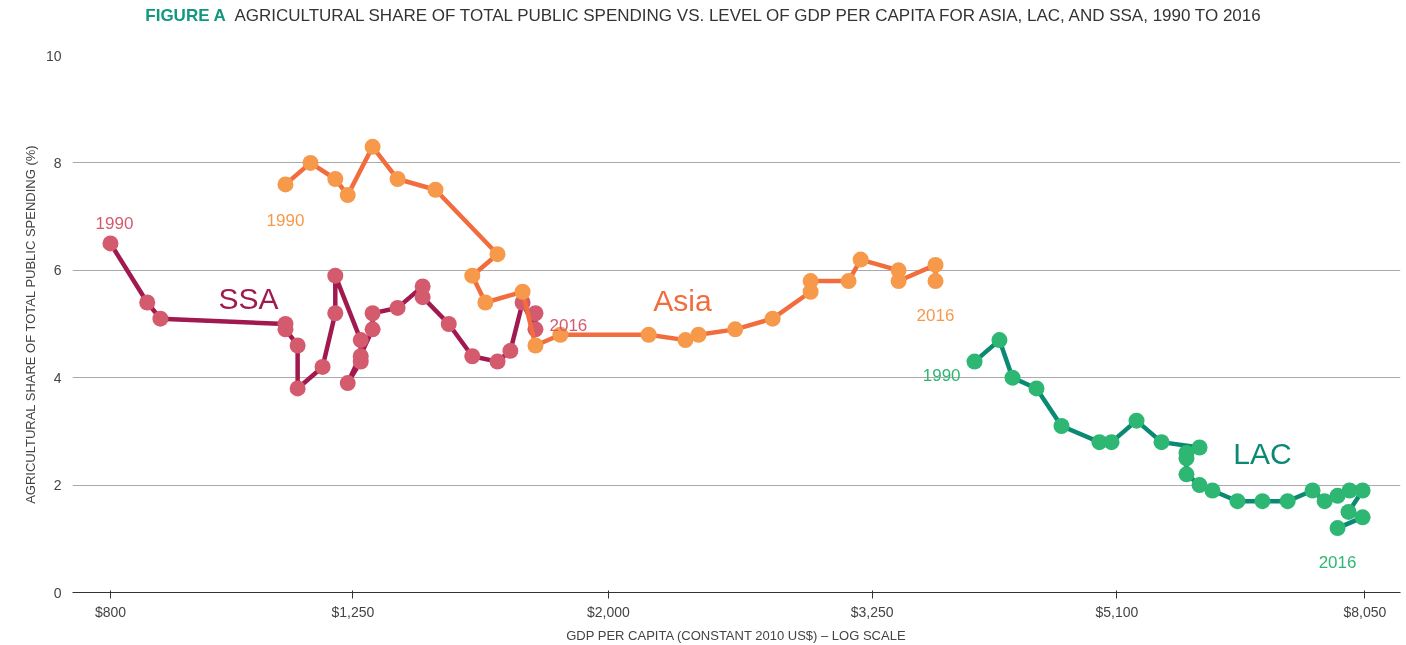 The height and width of the screenshot is (645, 1406). Describe the element at coordinates (57, 485) in the screenshot. I see `y-tick-label: 2` at that location.